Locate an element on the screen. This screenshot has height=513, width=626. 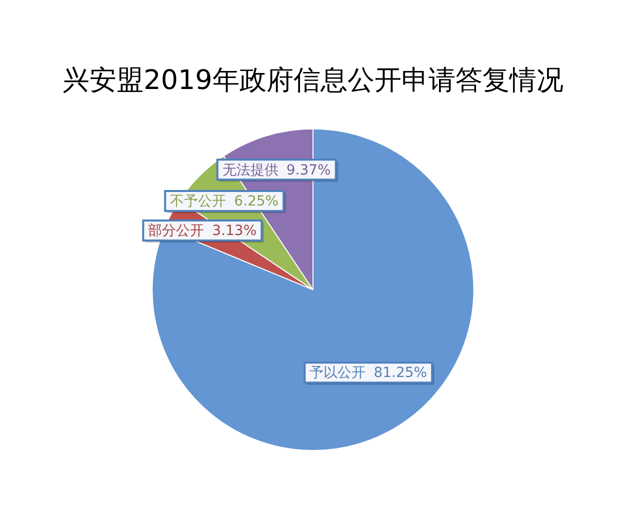
data-label: 3.13% is located at coordinates (234, 231).